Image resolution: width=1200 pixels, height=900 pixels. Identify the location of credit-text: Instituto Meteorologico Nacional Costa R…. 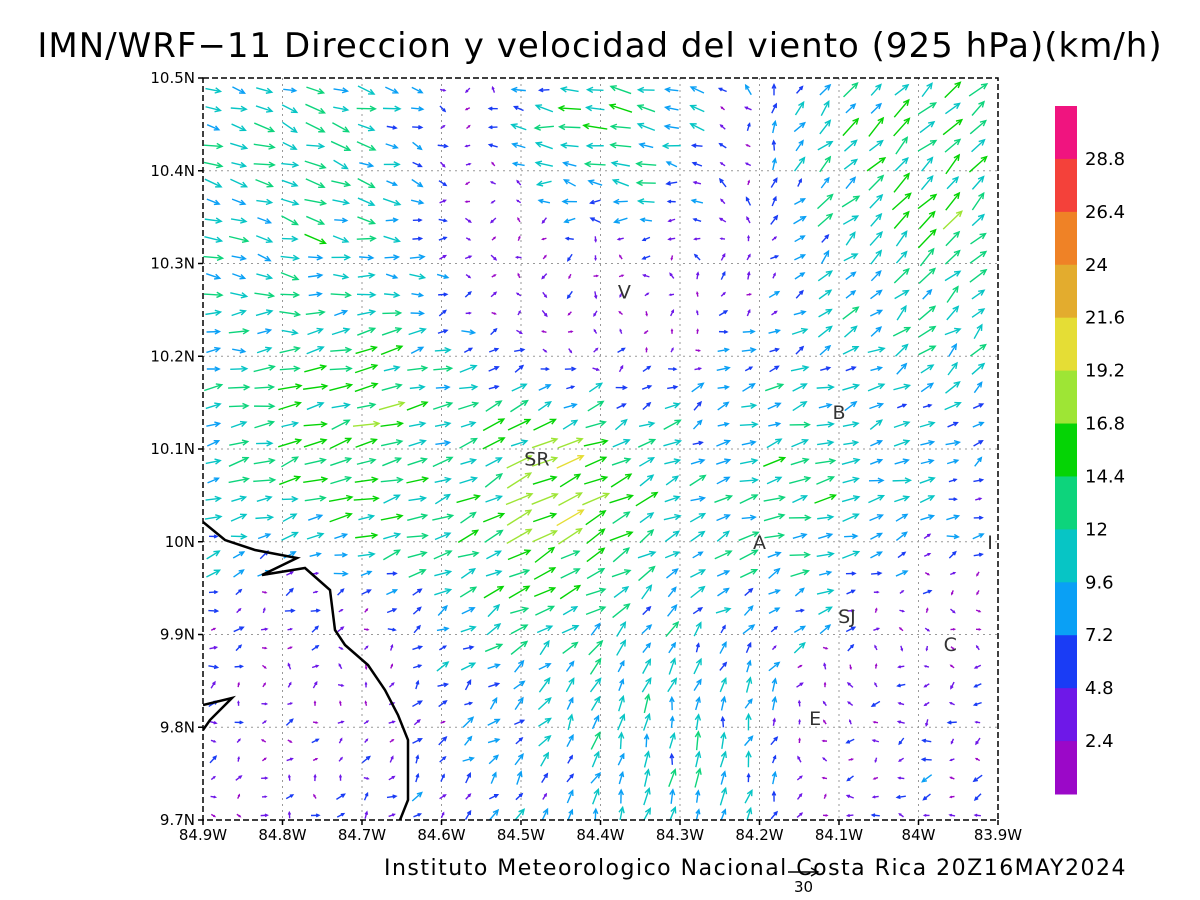
(755, 868).